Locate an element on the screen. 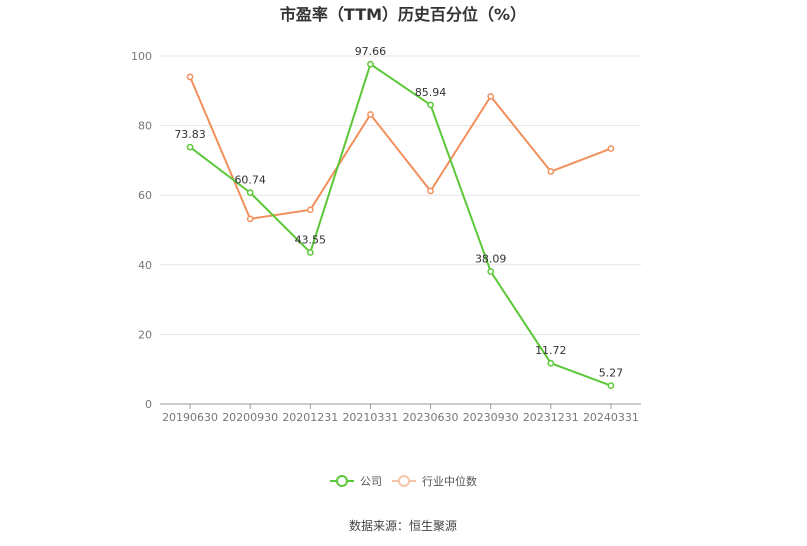  data-label: 85.94 is located at coordinates (431, 92).